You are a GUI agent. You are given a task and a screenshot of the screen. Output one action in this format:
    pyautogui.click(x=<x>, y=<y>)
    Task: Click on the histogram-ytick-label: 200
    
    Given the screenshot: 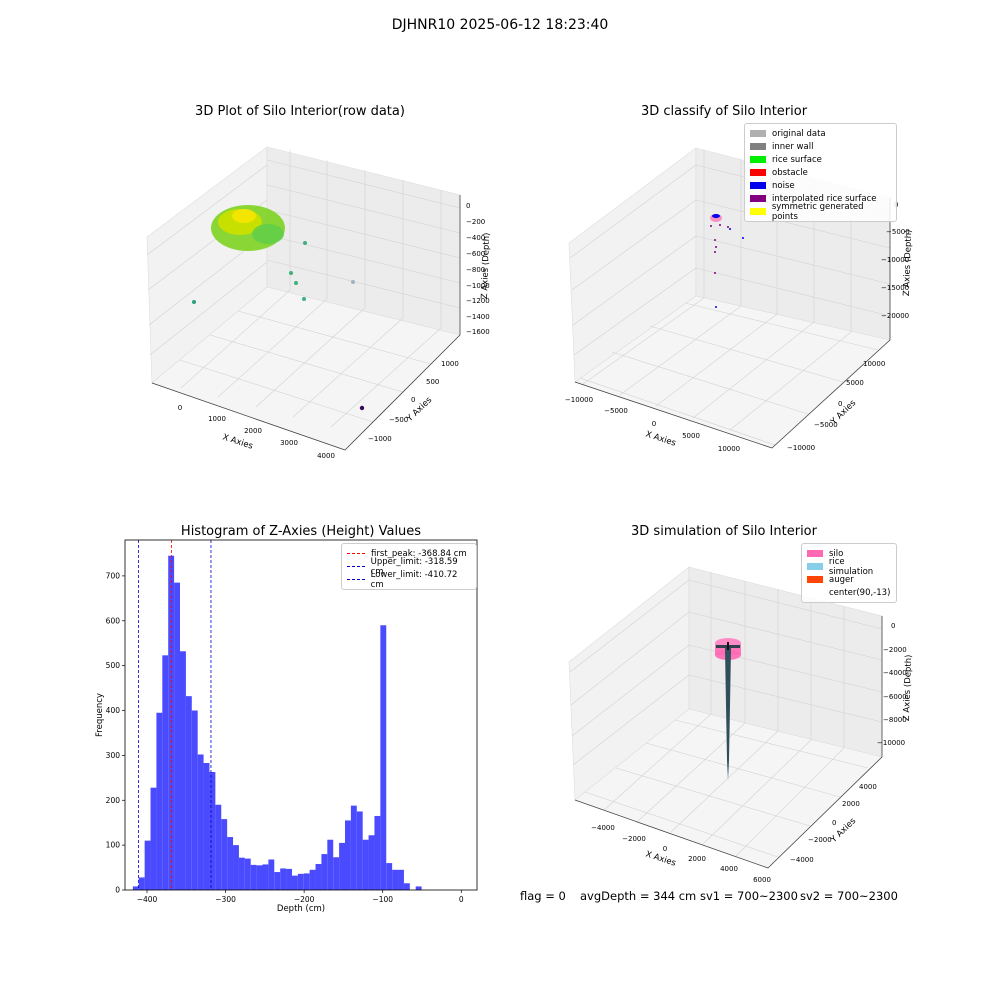 What is the action you would take?
    pyautogui.click(x=113, y=800)
    